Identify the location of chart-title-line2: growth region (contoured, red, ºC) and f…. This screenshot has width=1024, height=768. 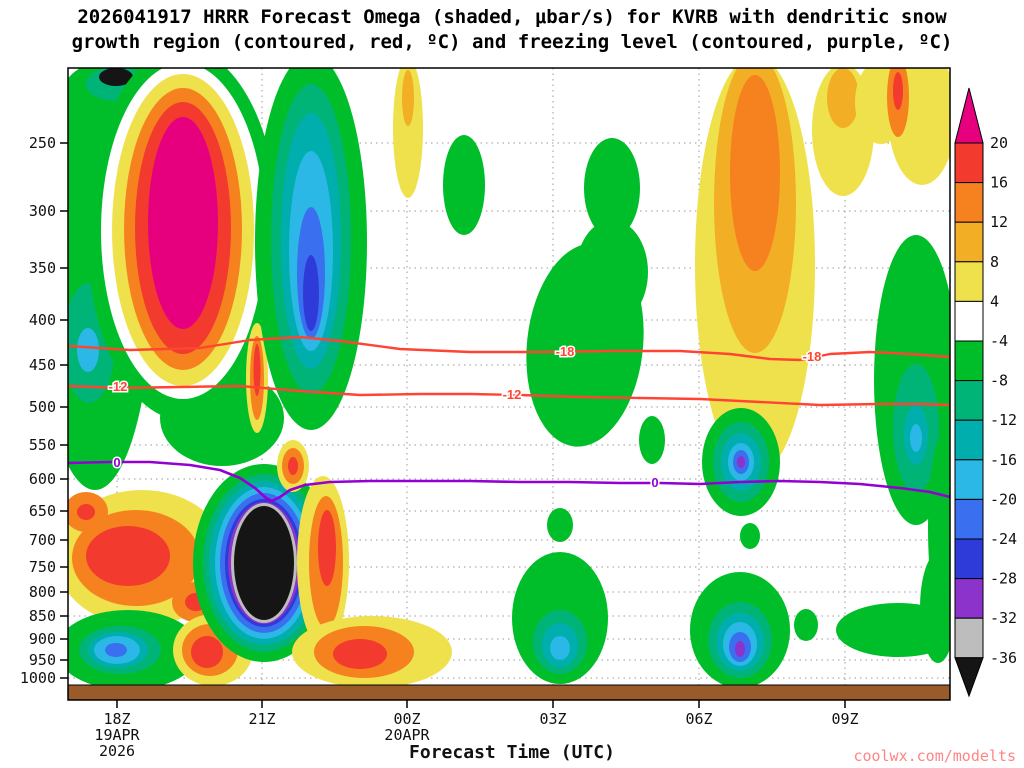
(512, 42).